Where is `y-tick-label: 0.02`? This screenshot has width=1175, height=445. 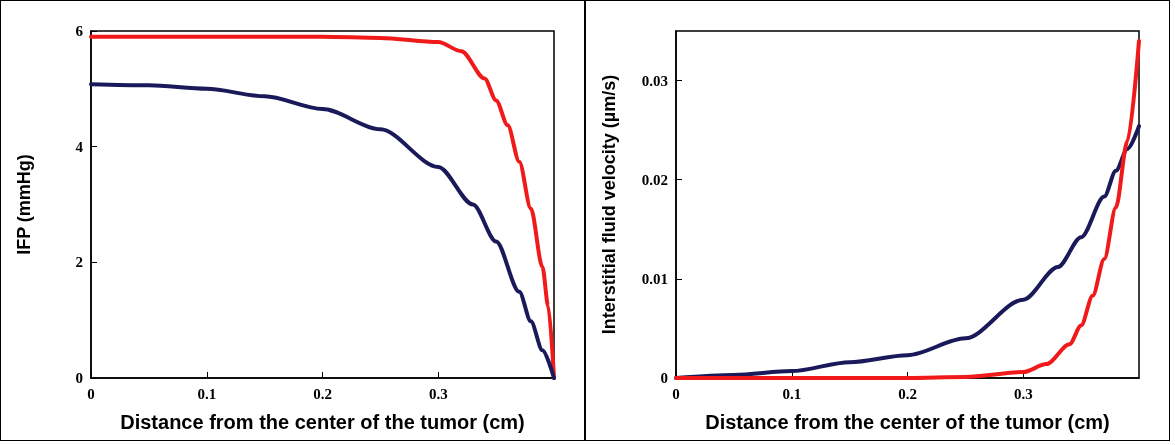 y-tick-label: 0.02 is located at coordinates (654, 179).